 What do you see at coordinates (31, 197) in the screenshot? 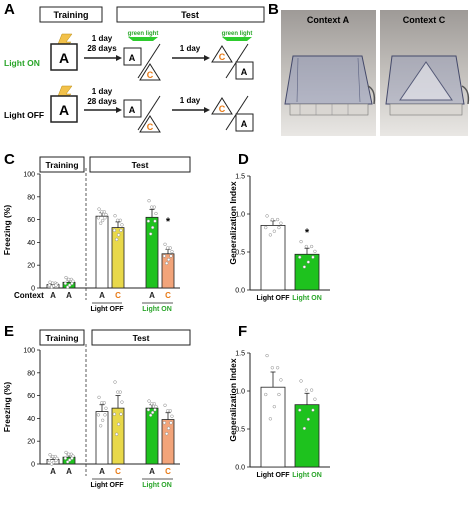
I see `y-tick-label: 80` at bounding box center [31, 197].